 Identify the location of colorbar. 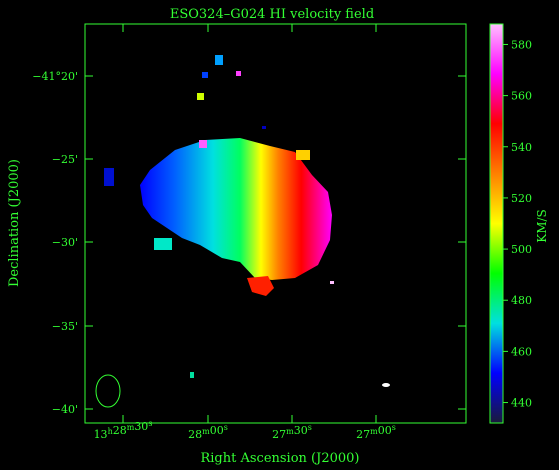
(496, 223).